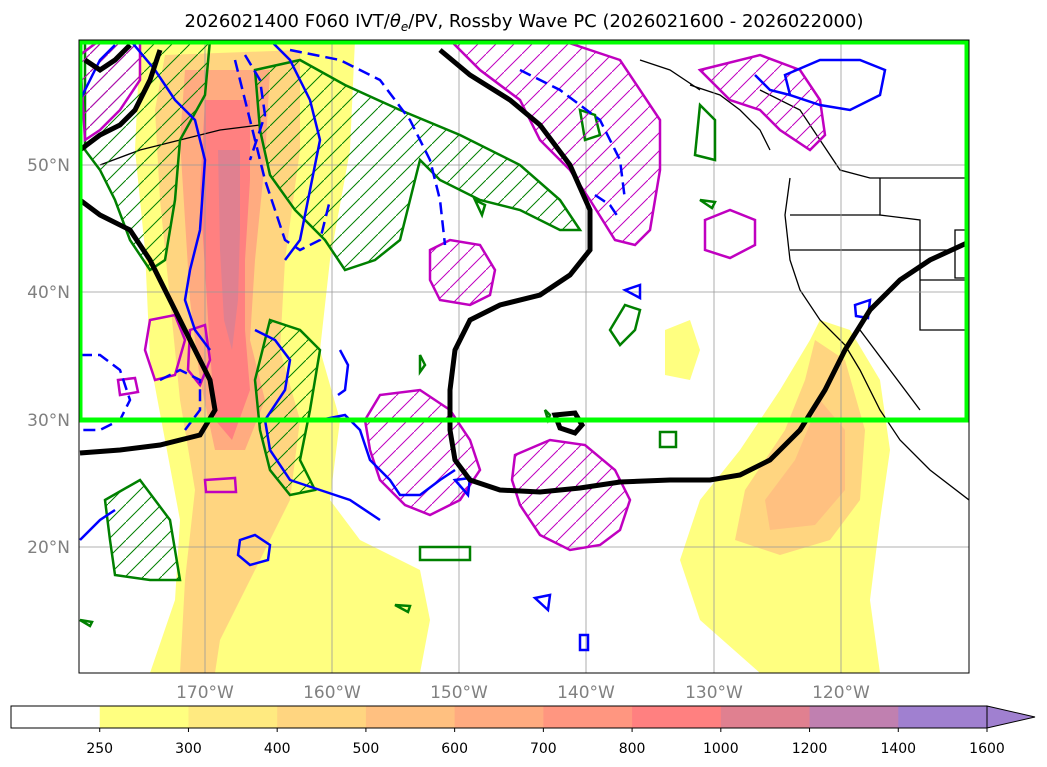  Describe the element at coordinates (48, 421) in the screenshot. I see `lat-label: 30°N` at that location.